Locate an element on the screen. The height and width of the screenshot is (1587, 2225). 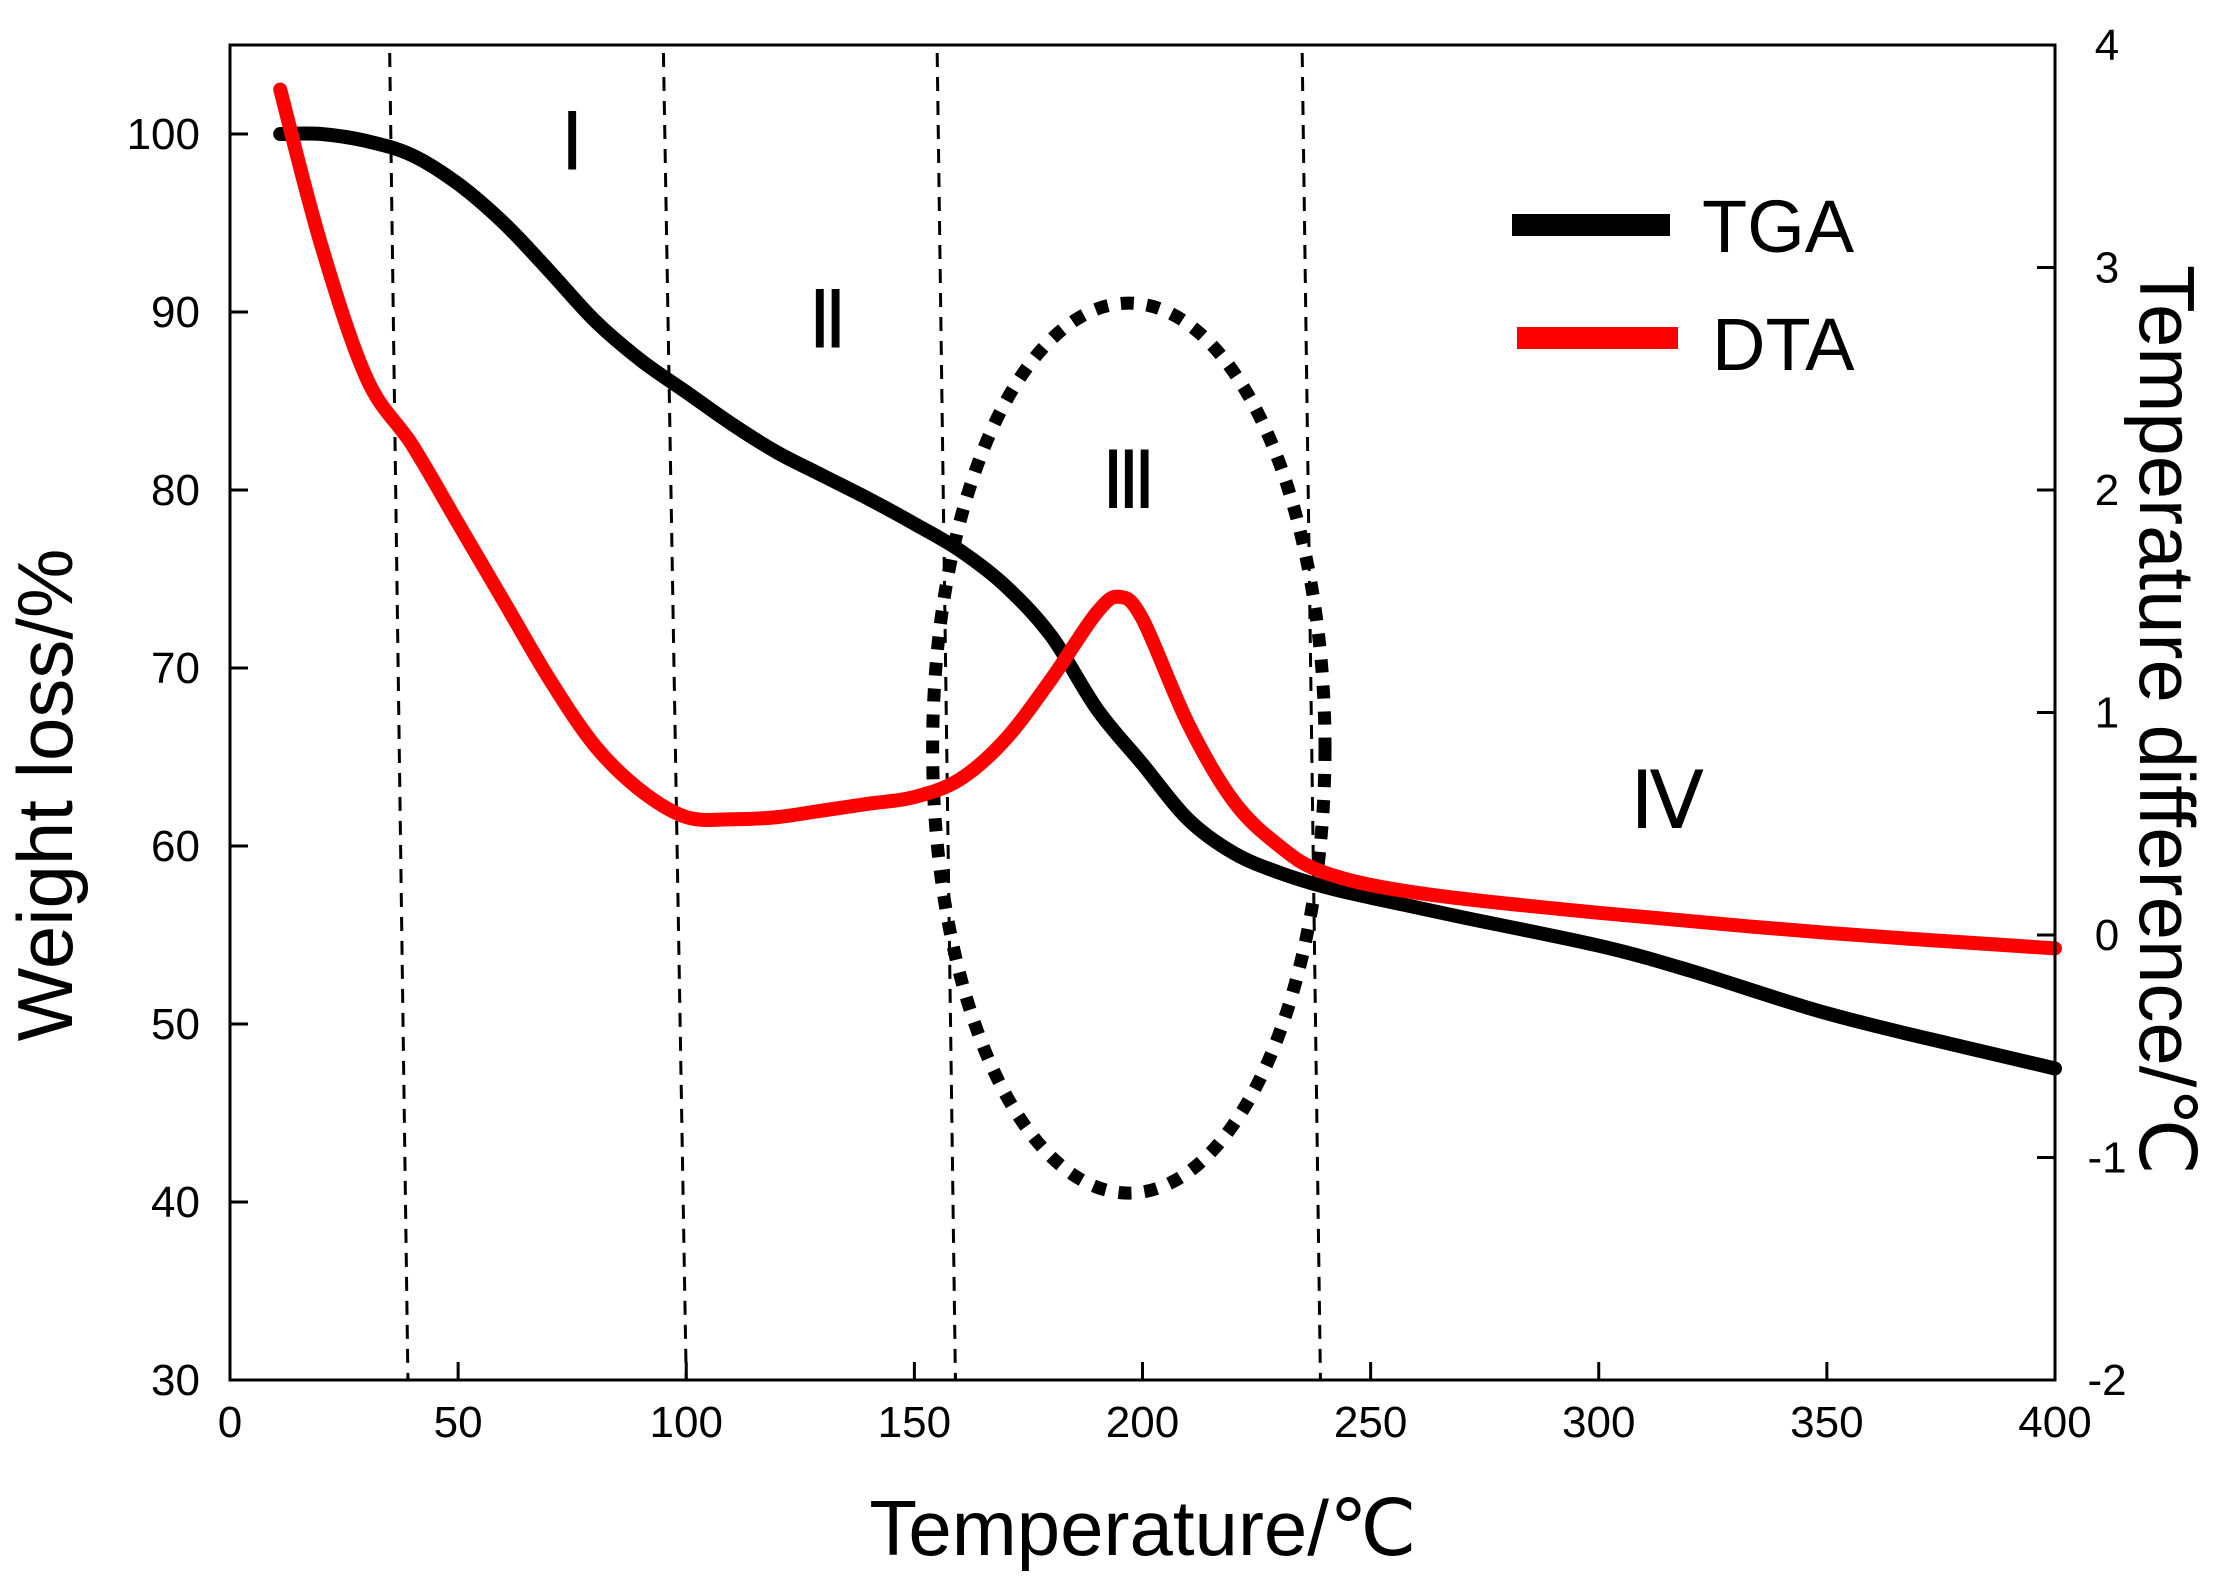
y-right-tick-label: 0 is located at coordinates (2107, 935).